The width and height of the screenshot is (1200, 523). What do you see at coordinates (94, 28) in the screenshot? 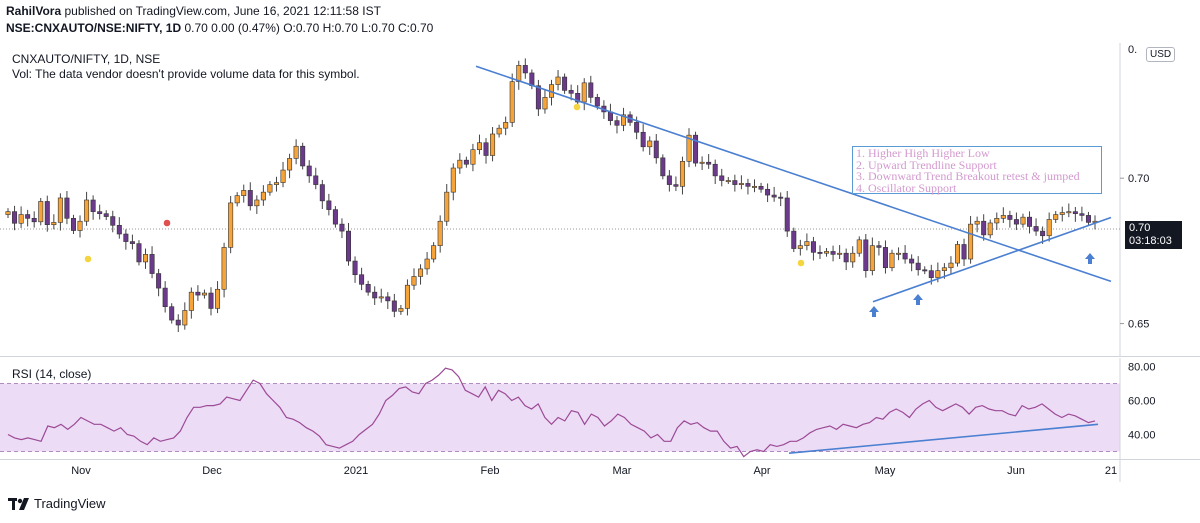
I see `symbol-line: NSE:CNXAUTO/NSE:NIFTY, 1D` at bounding box center [94, 28].